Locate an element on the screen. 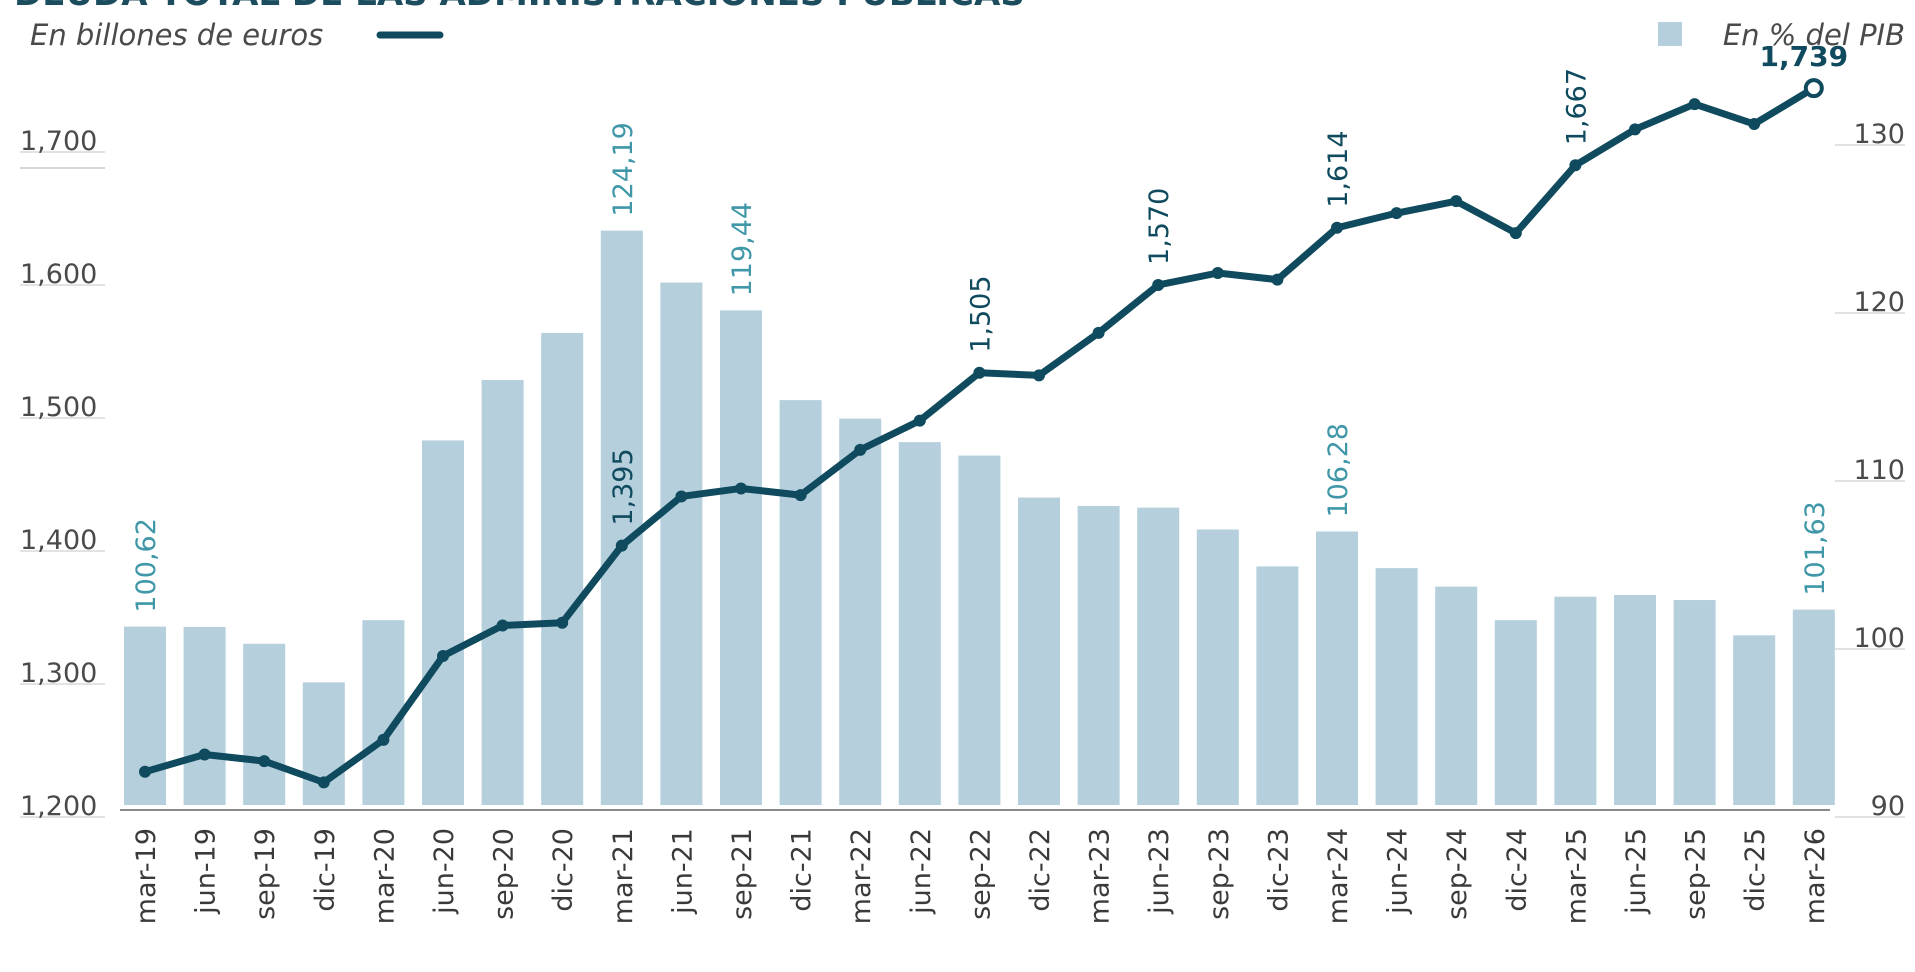 The height and width of the screenshot is (972, 1915). x-tick-mar-20: mar-20 is located at coordinates (384, 876).